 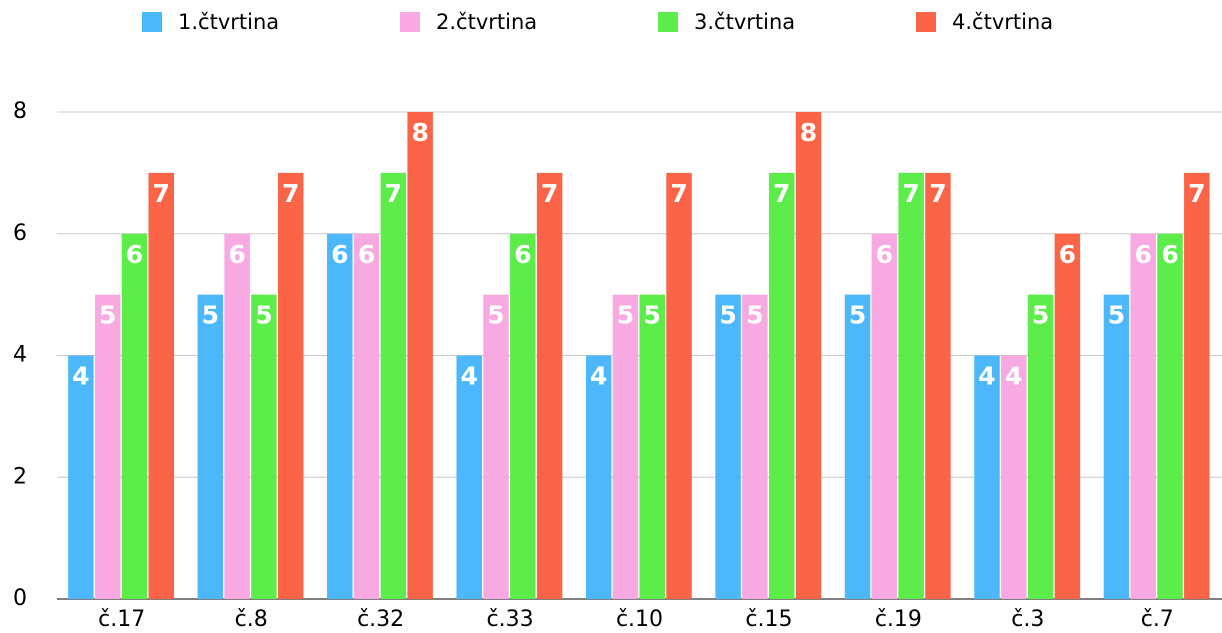 I want to click on y-tick-label: 8, so click(x=20, y=111).